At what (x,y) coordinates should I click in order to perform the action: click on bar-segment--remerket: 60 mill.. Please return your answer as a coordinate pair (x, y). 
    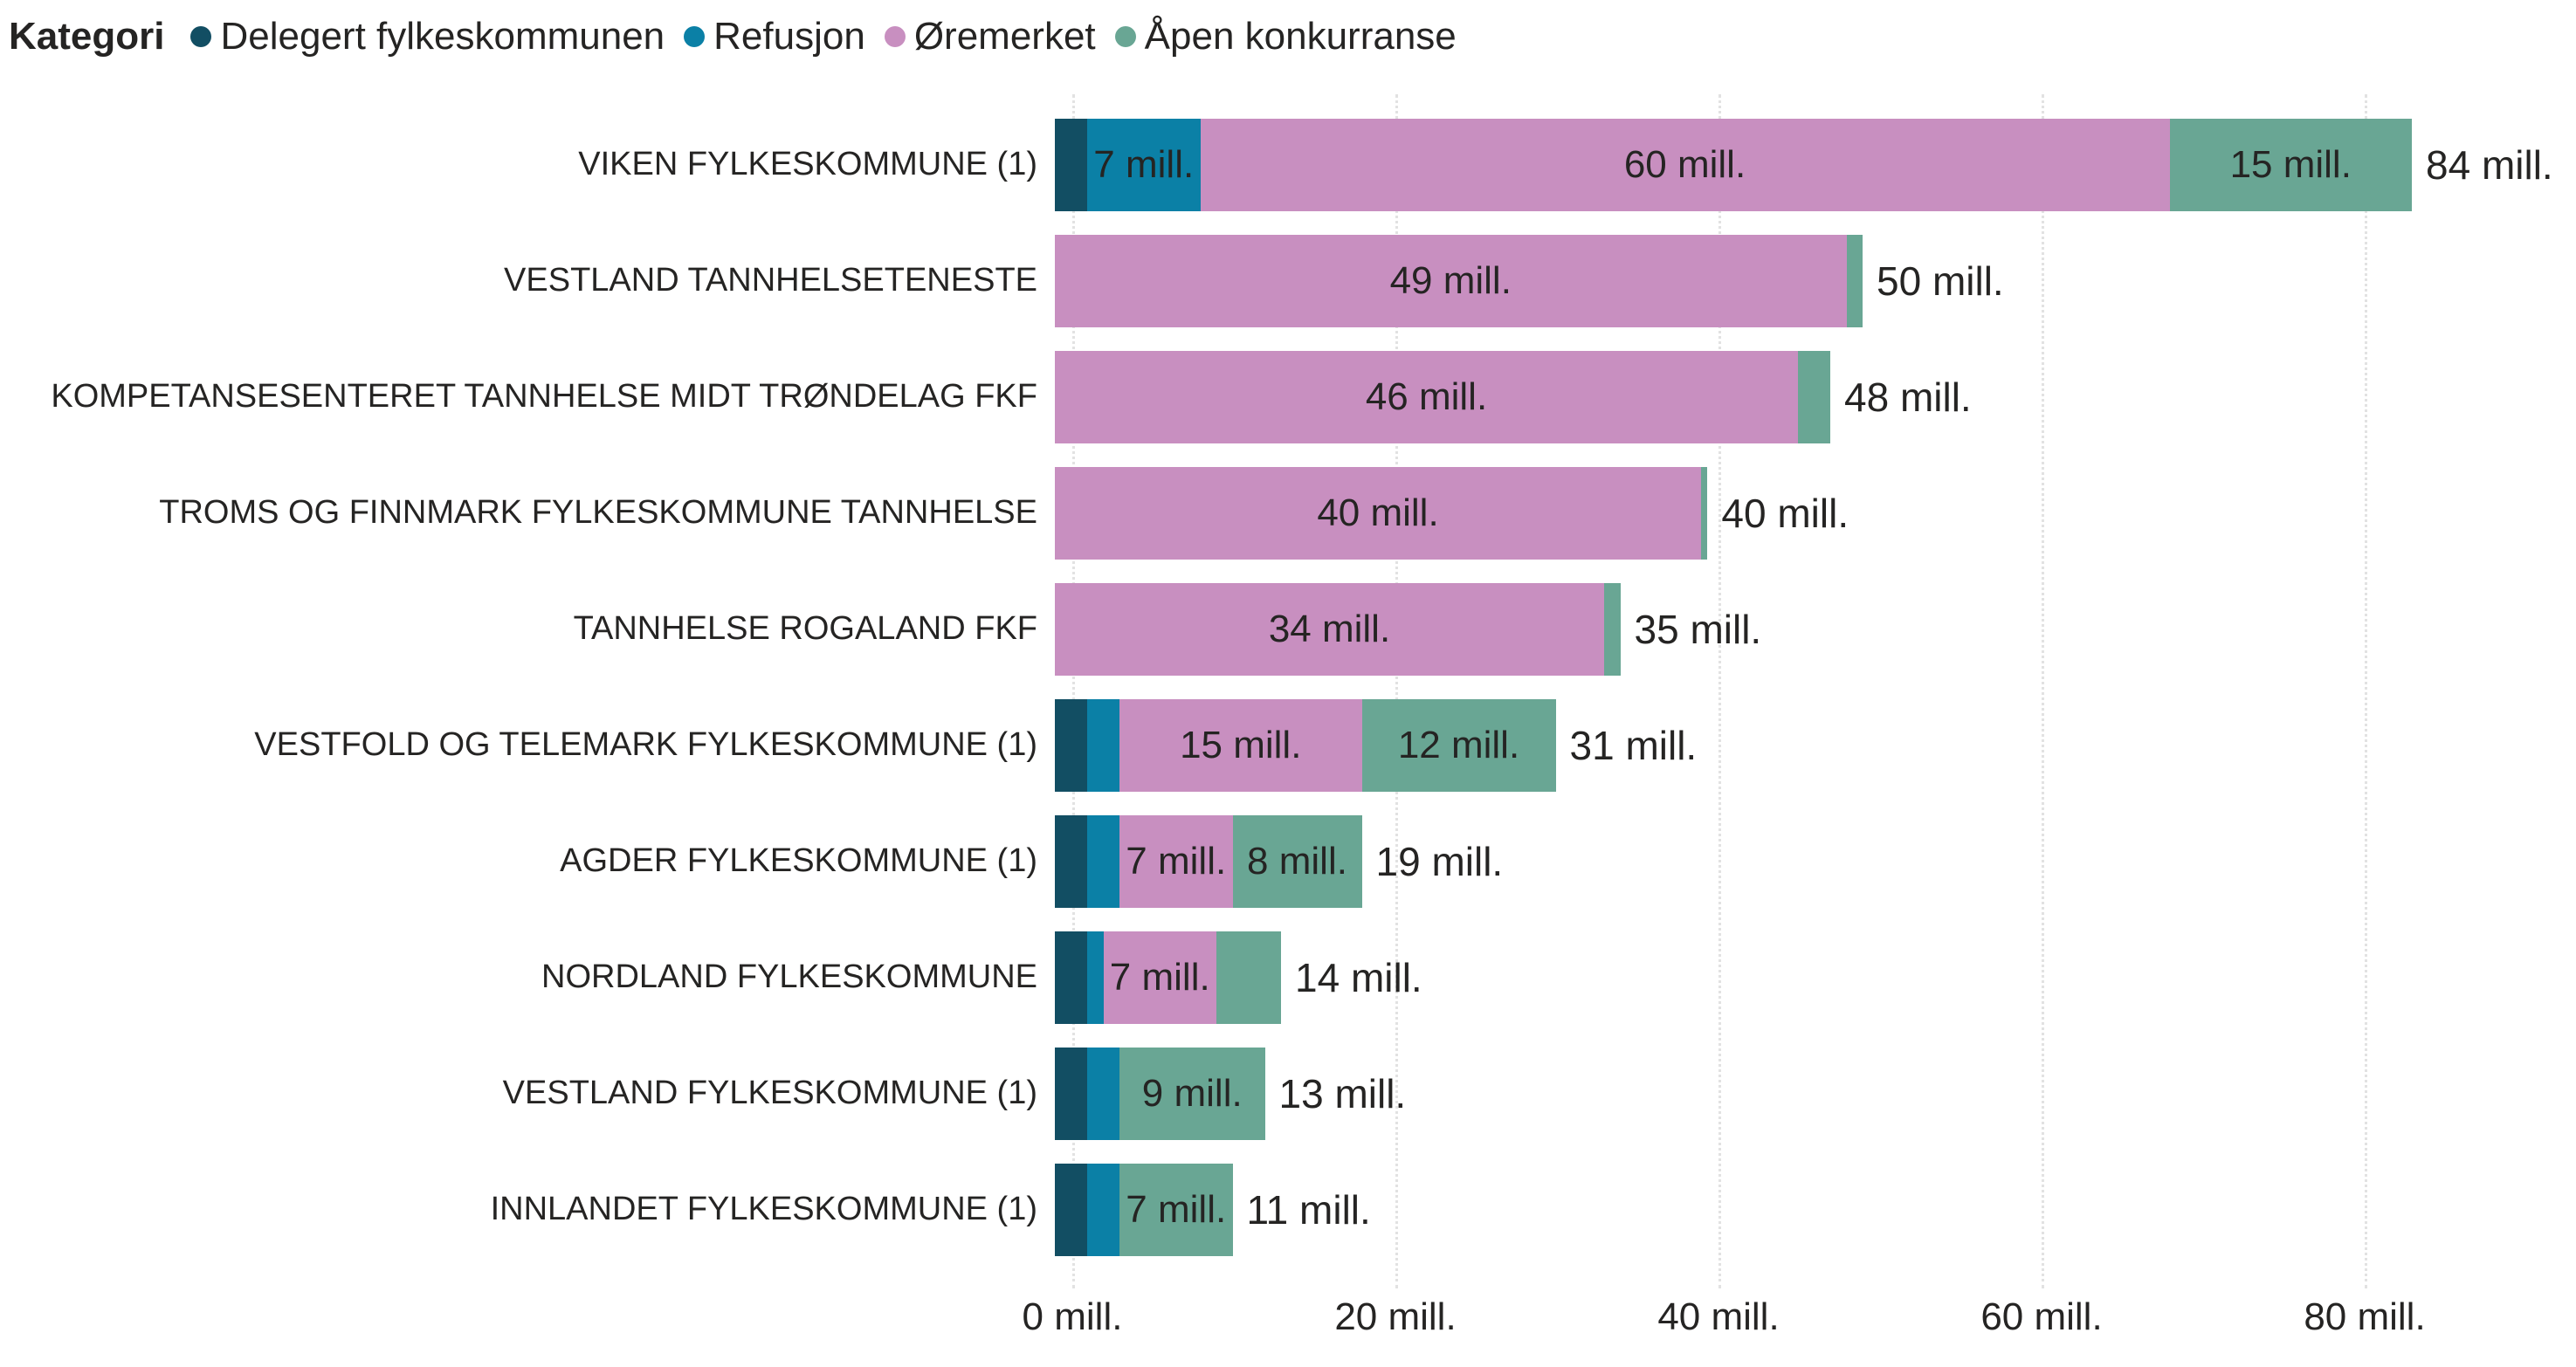
    Looking at the image, I should click on (1685, 164).